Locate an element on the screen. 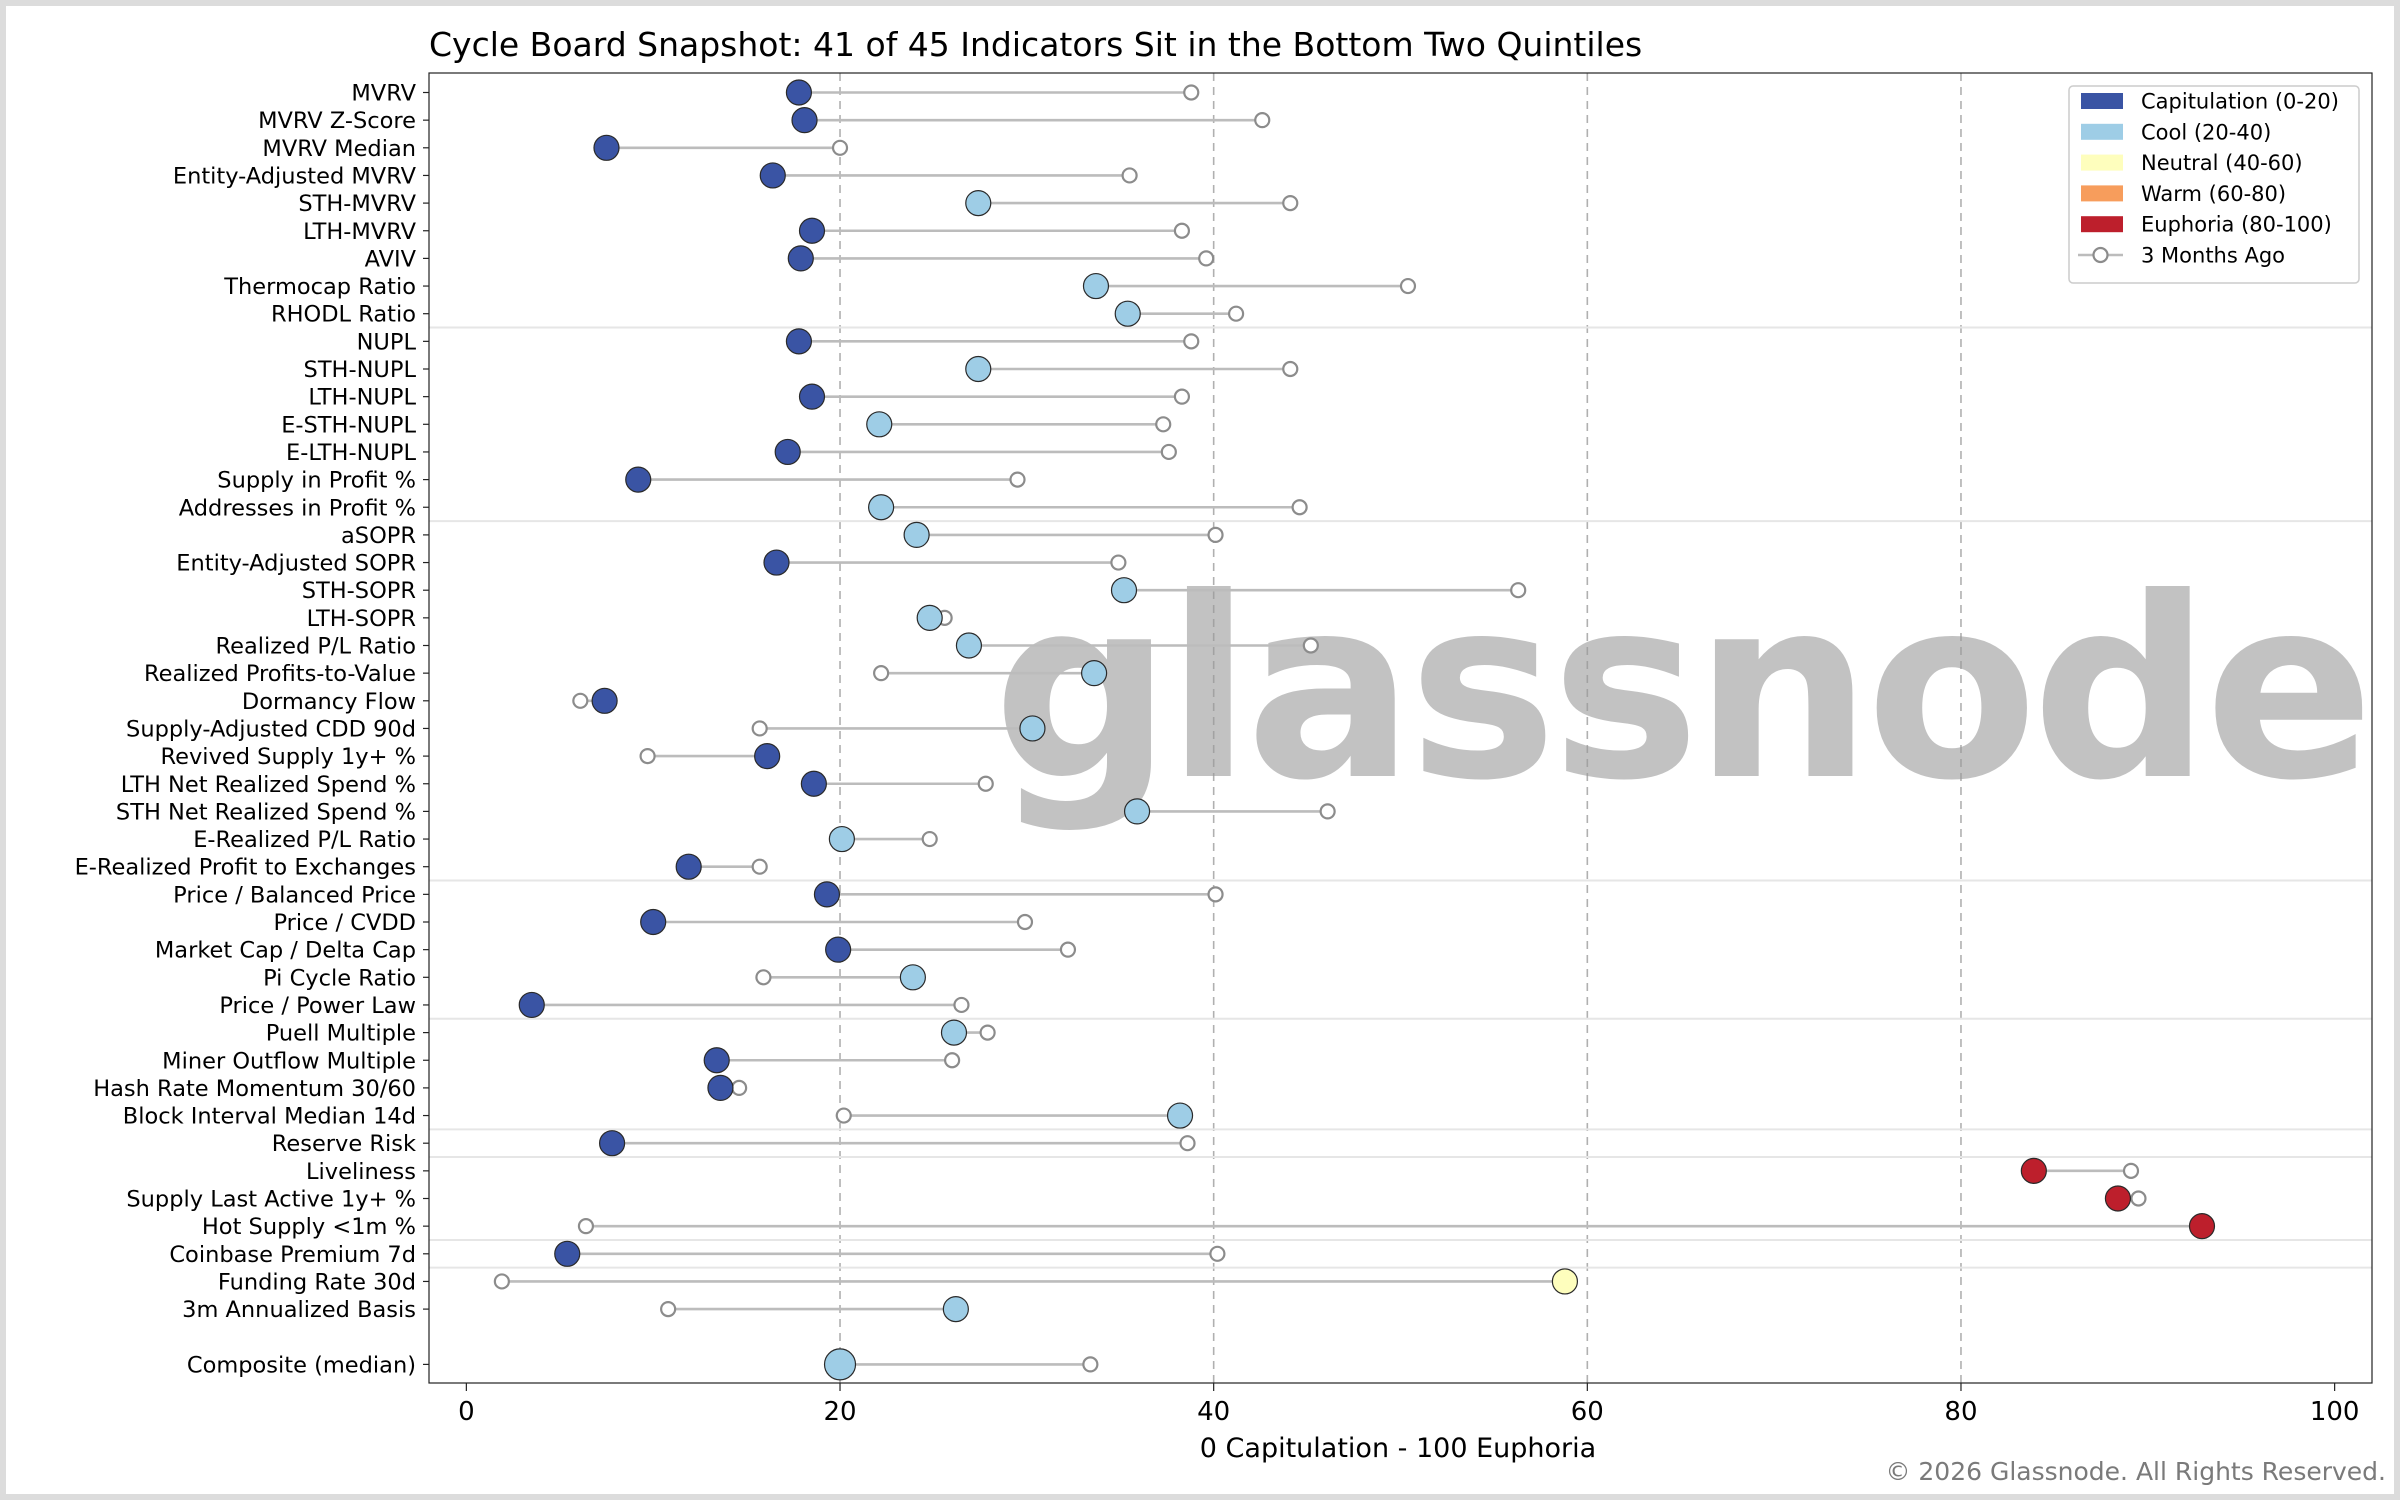 The image size is (2400, 1500). y-tick-label: E-STH-NUPL is located at coordinates (348, 425).